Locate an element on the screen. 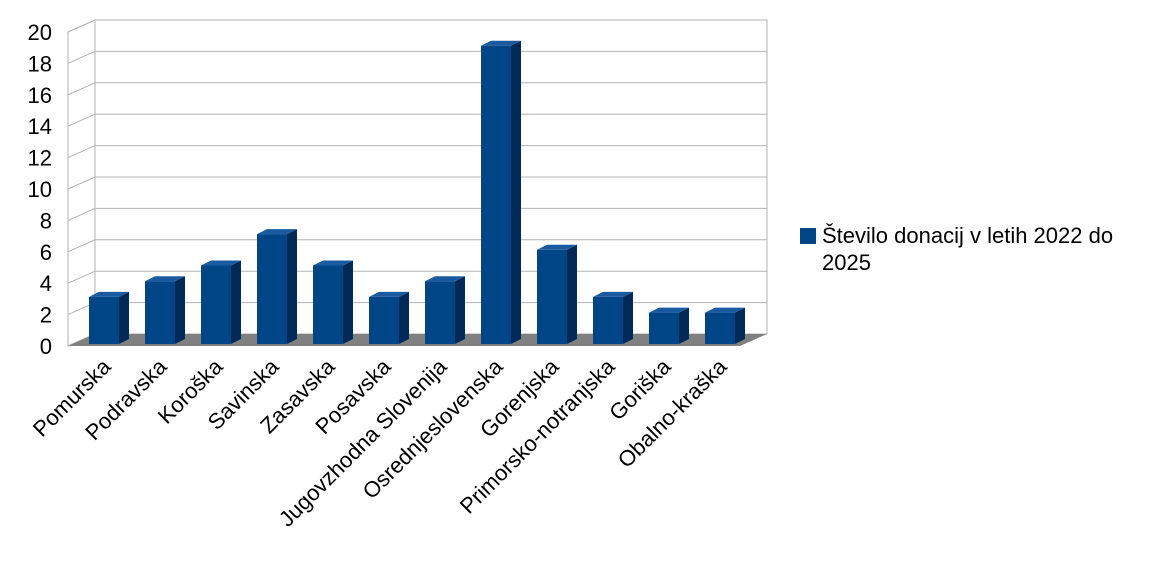  y-tick-label: 16 is located at coordinates (40, 95).